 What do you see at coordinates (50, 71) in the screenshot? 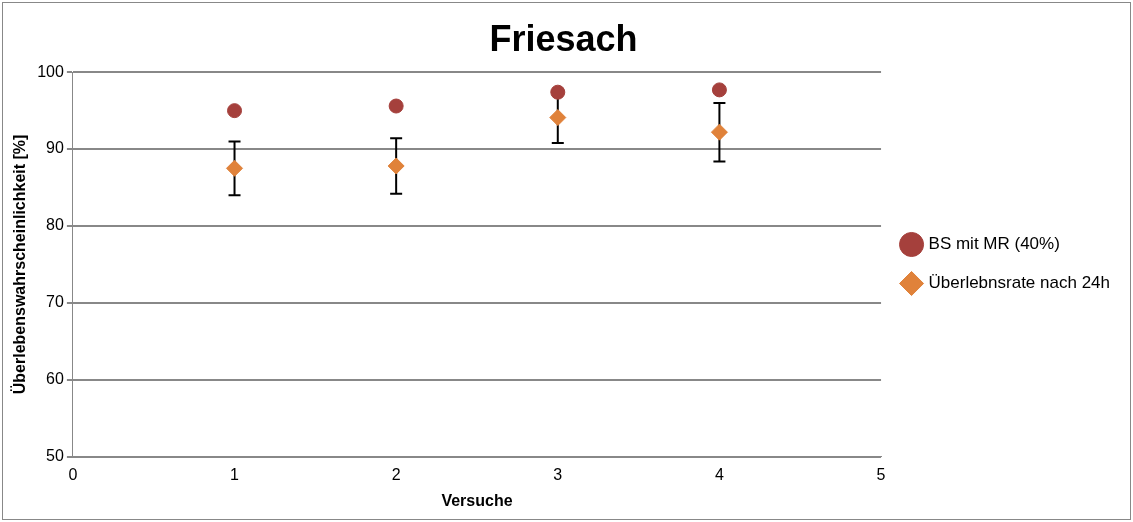
I see `y-tick-label: 100` at bounding box center [50, 71].